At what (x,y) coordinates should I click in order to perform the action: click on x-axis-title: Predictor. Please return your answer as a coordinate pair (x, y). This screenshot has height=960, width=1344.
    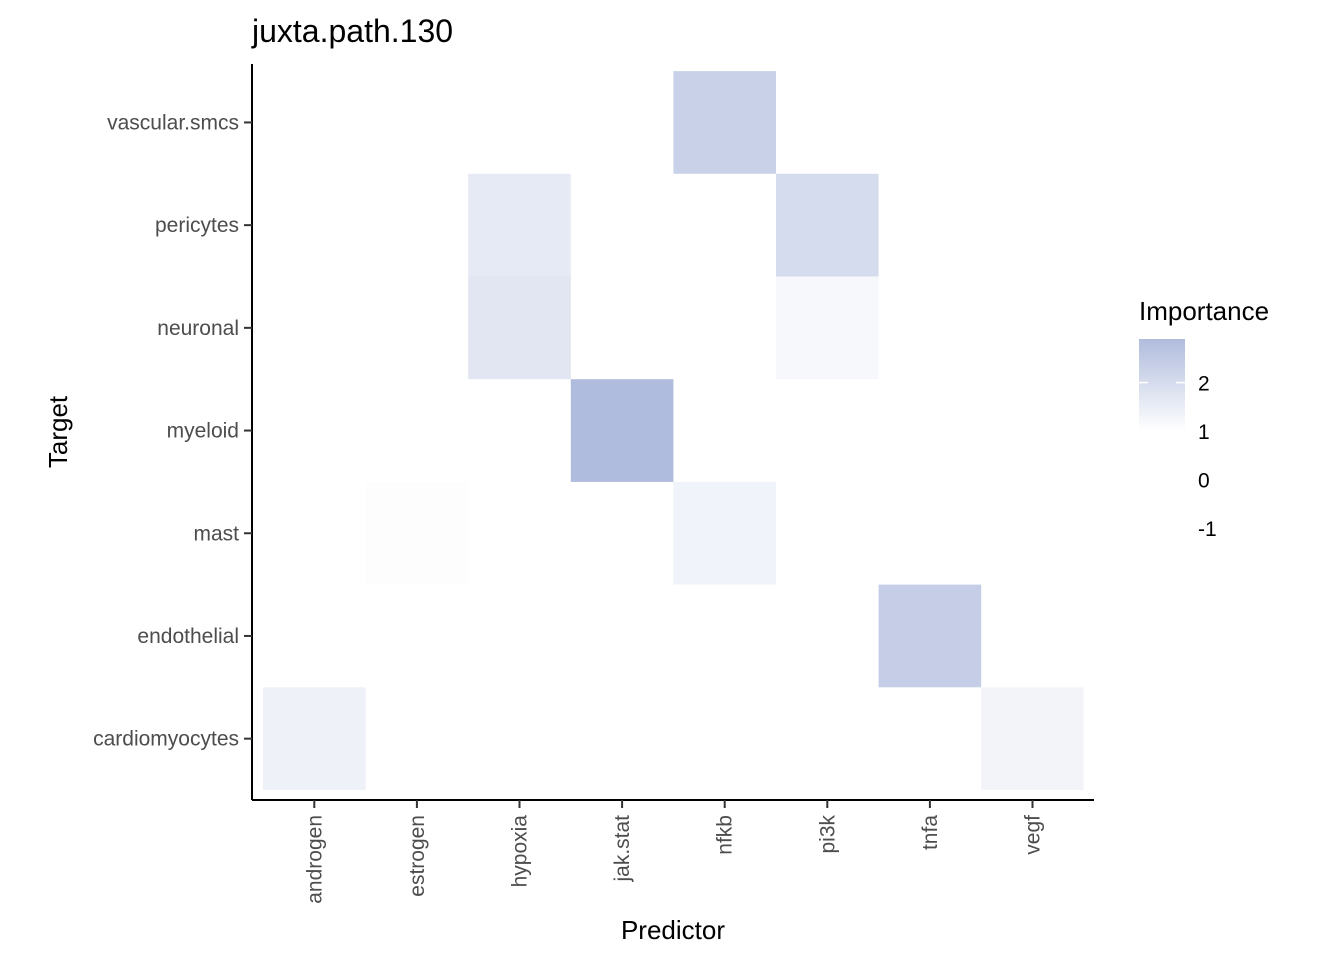
    Looking at the image, I should click on (673, 930).